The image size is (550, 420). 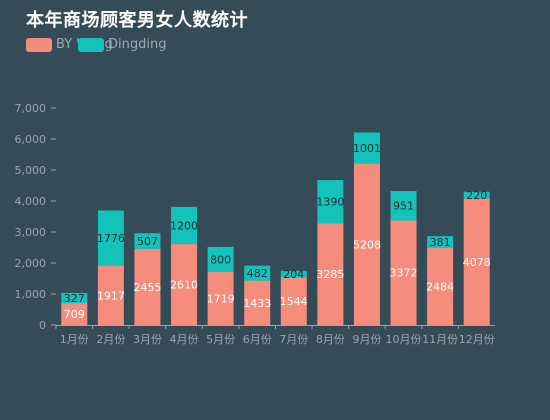 What do you see at coordinates (293, 339) in the screenshot?
I see `x-tick-label: 7月份` at bounding box center [293, 339].